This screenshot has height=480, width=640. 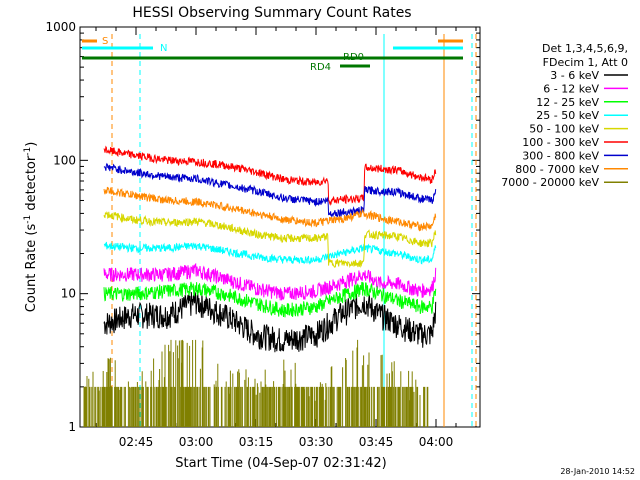 I want to click on y-tick-label: 1, so click(x=72, y=427).